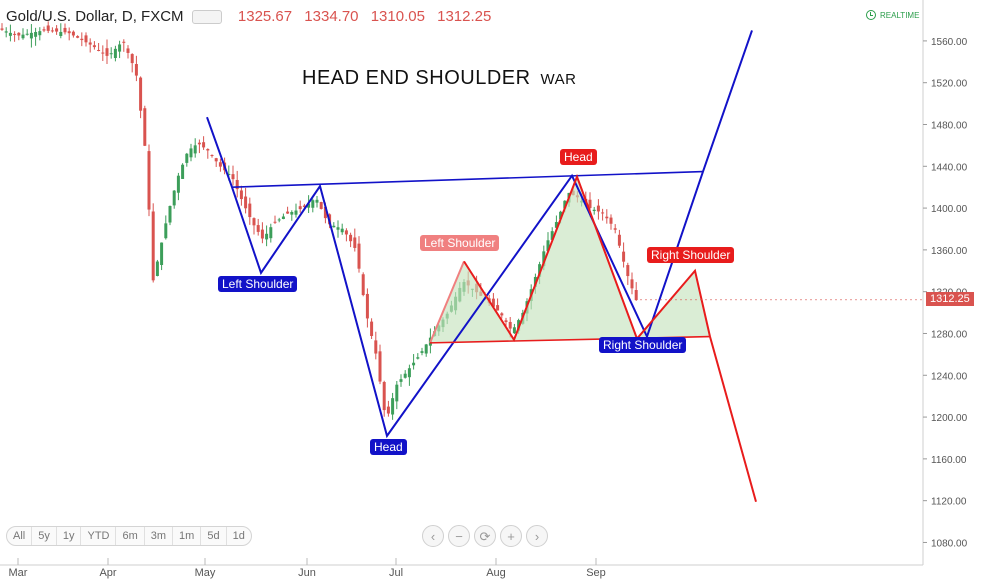 The width and height of the screenshot is (982, 581). I want to click on x-tick-label: Mar, so click(18, 573).